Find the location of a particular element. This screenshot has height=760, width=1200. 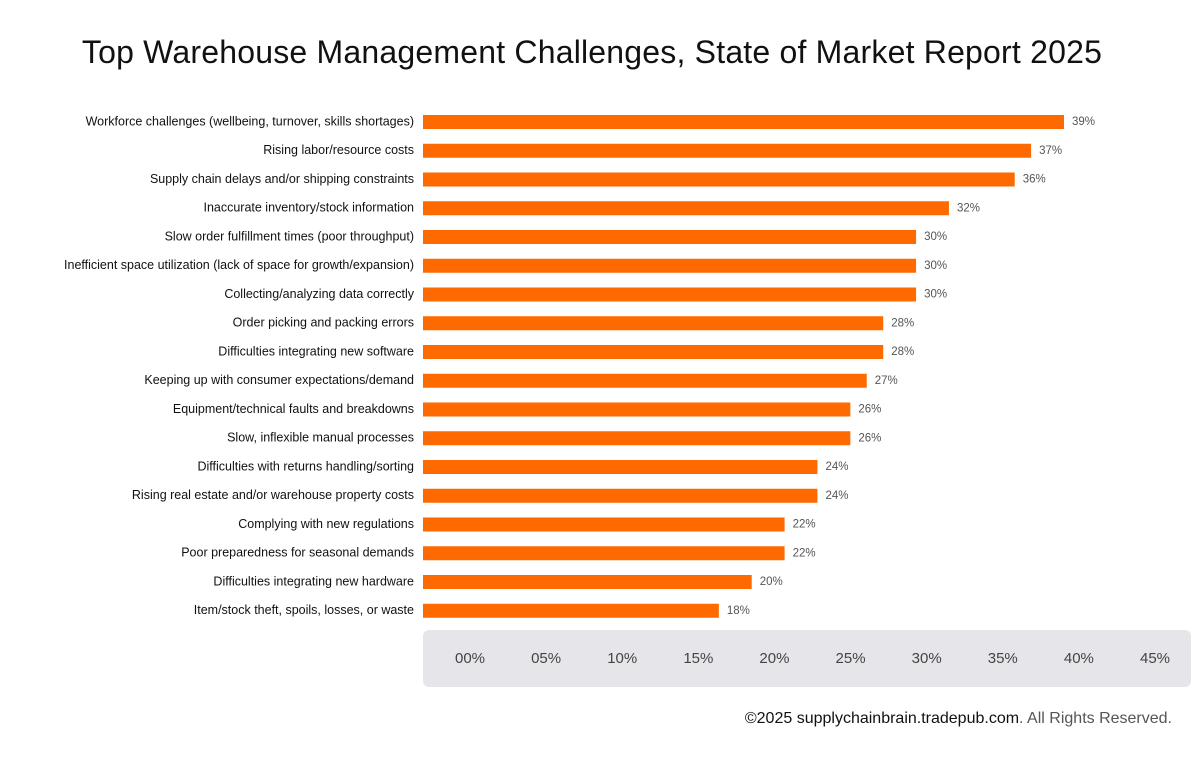

category-label: Poor preparedness for seasonal demands is located at coordinates (297, 553).